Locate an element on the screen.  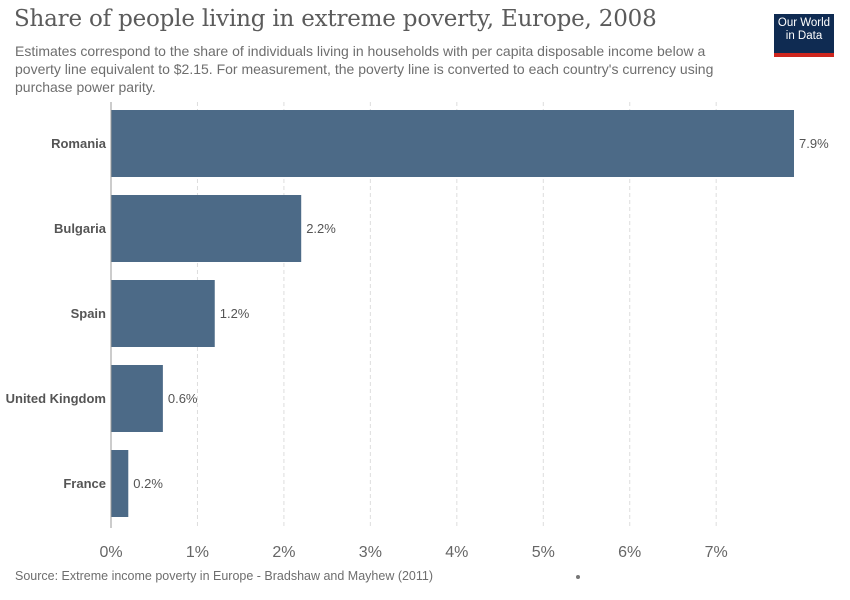
x-tick-label: 3% is located at coordinates (370, 552).